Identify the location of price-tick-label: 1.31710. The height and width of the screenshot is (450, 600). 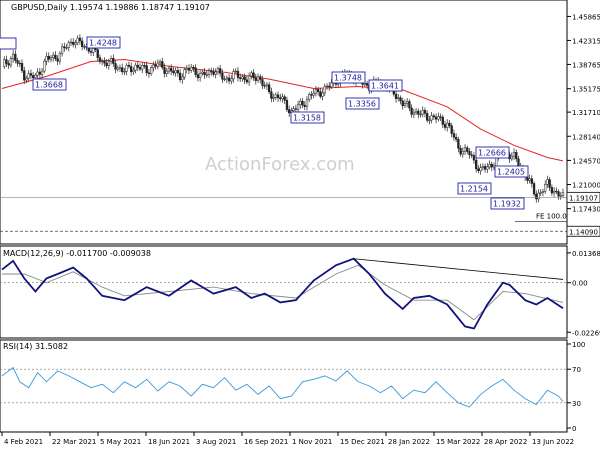
(586, 113).